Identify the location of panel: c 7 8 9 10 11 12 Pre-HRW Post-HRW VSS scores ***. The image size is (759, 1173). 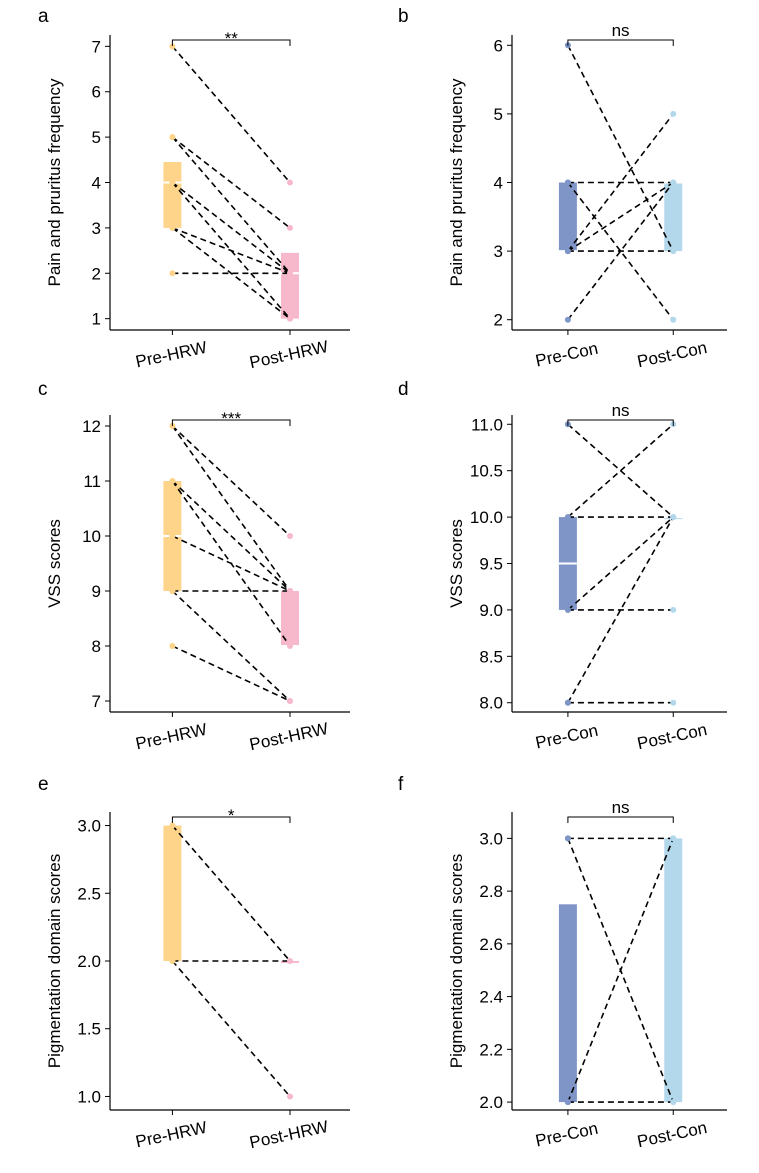
(194, 566).